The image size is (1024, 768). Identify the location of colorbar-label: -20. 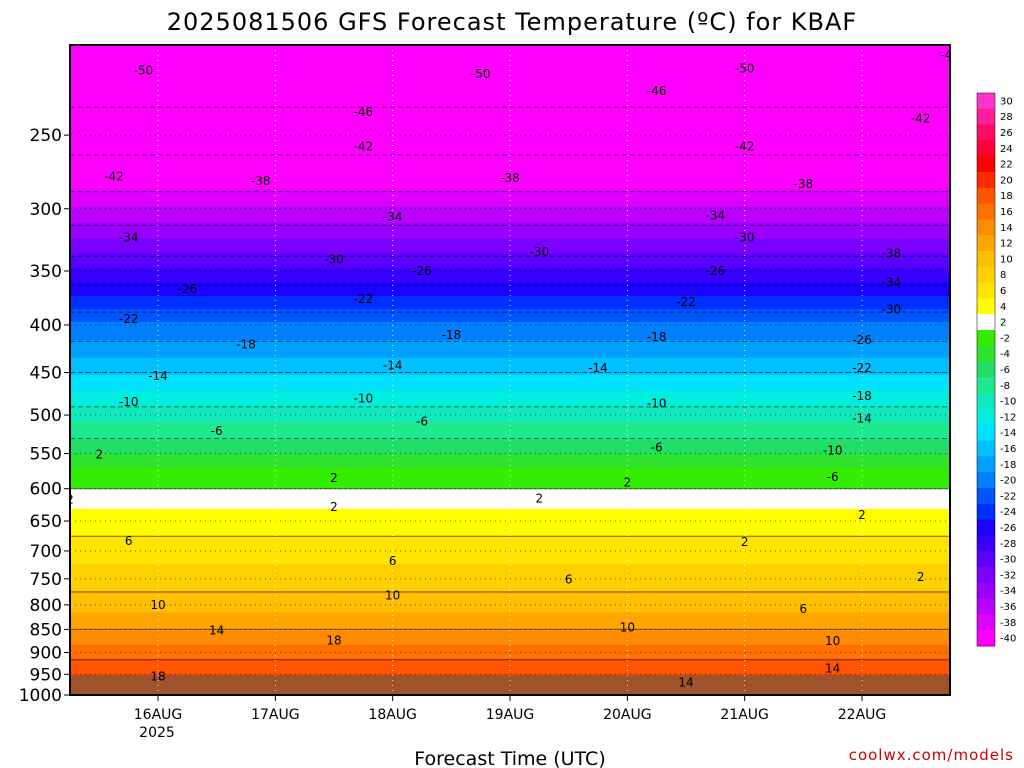
(1008, 481).